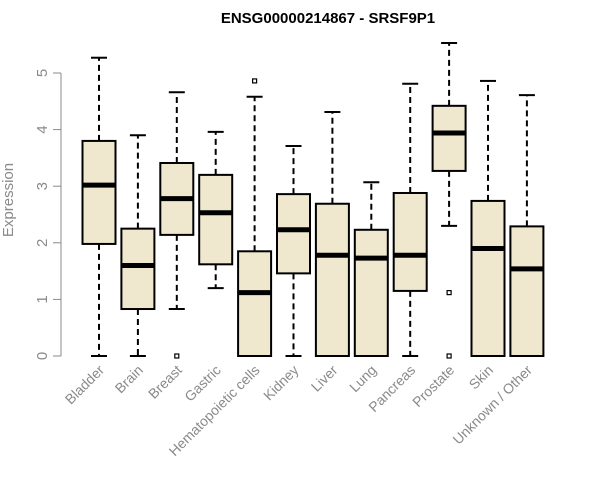 Image resolution: width=600 pixels, height=500 pixels. Describe the element at coordinates (449, 200) in the screenshot. I see `box-prostate` at that location.